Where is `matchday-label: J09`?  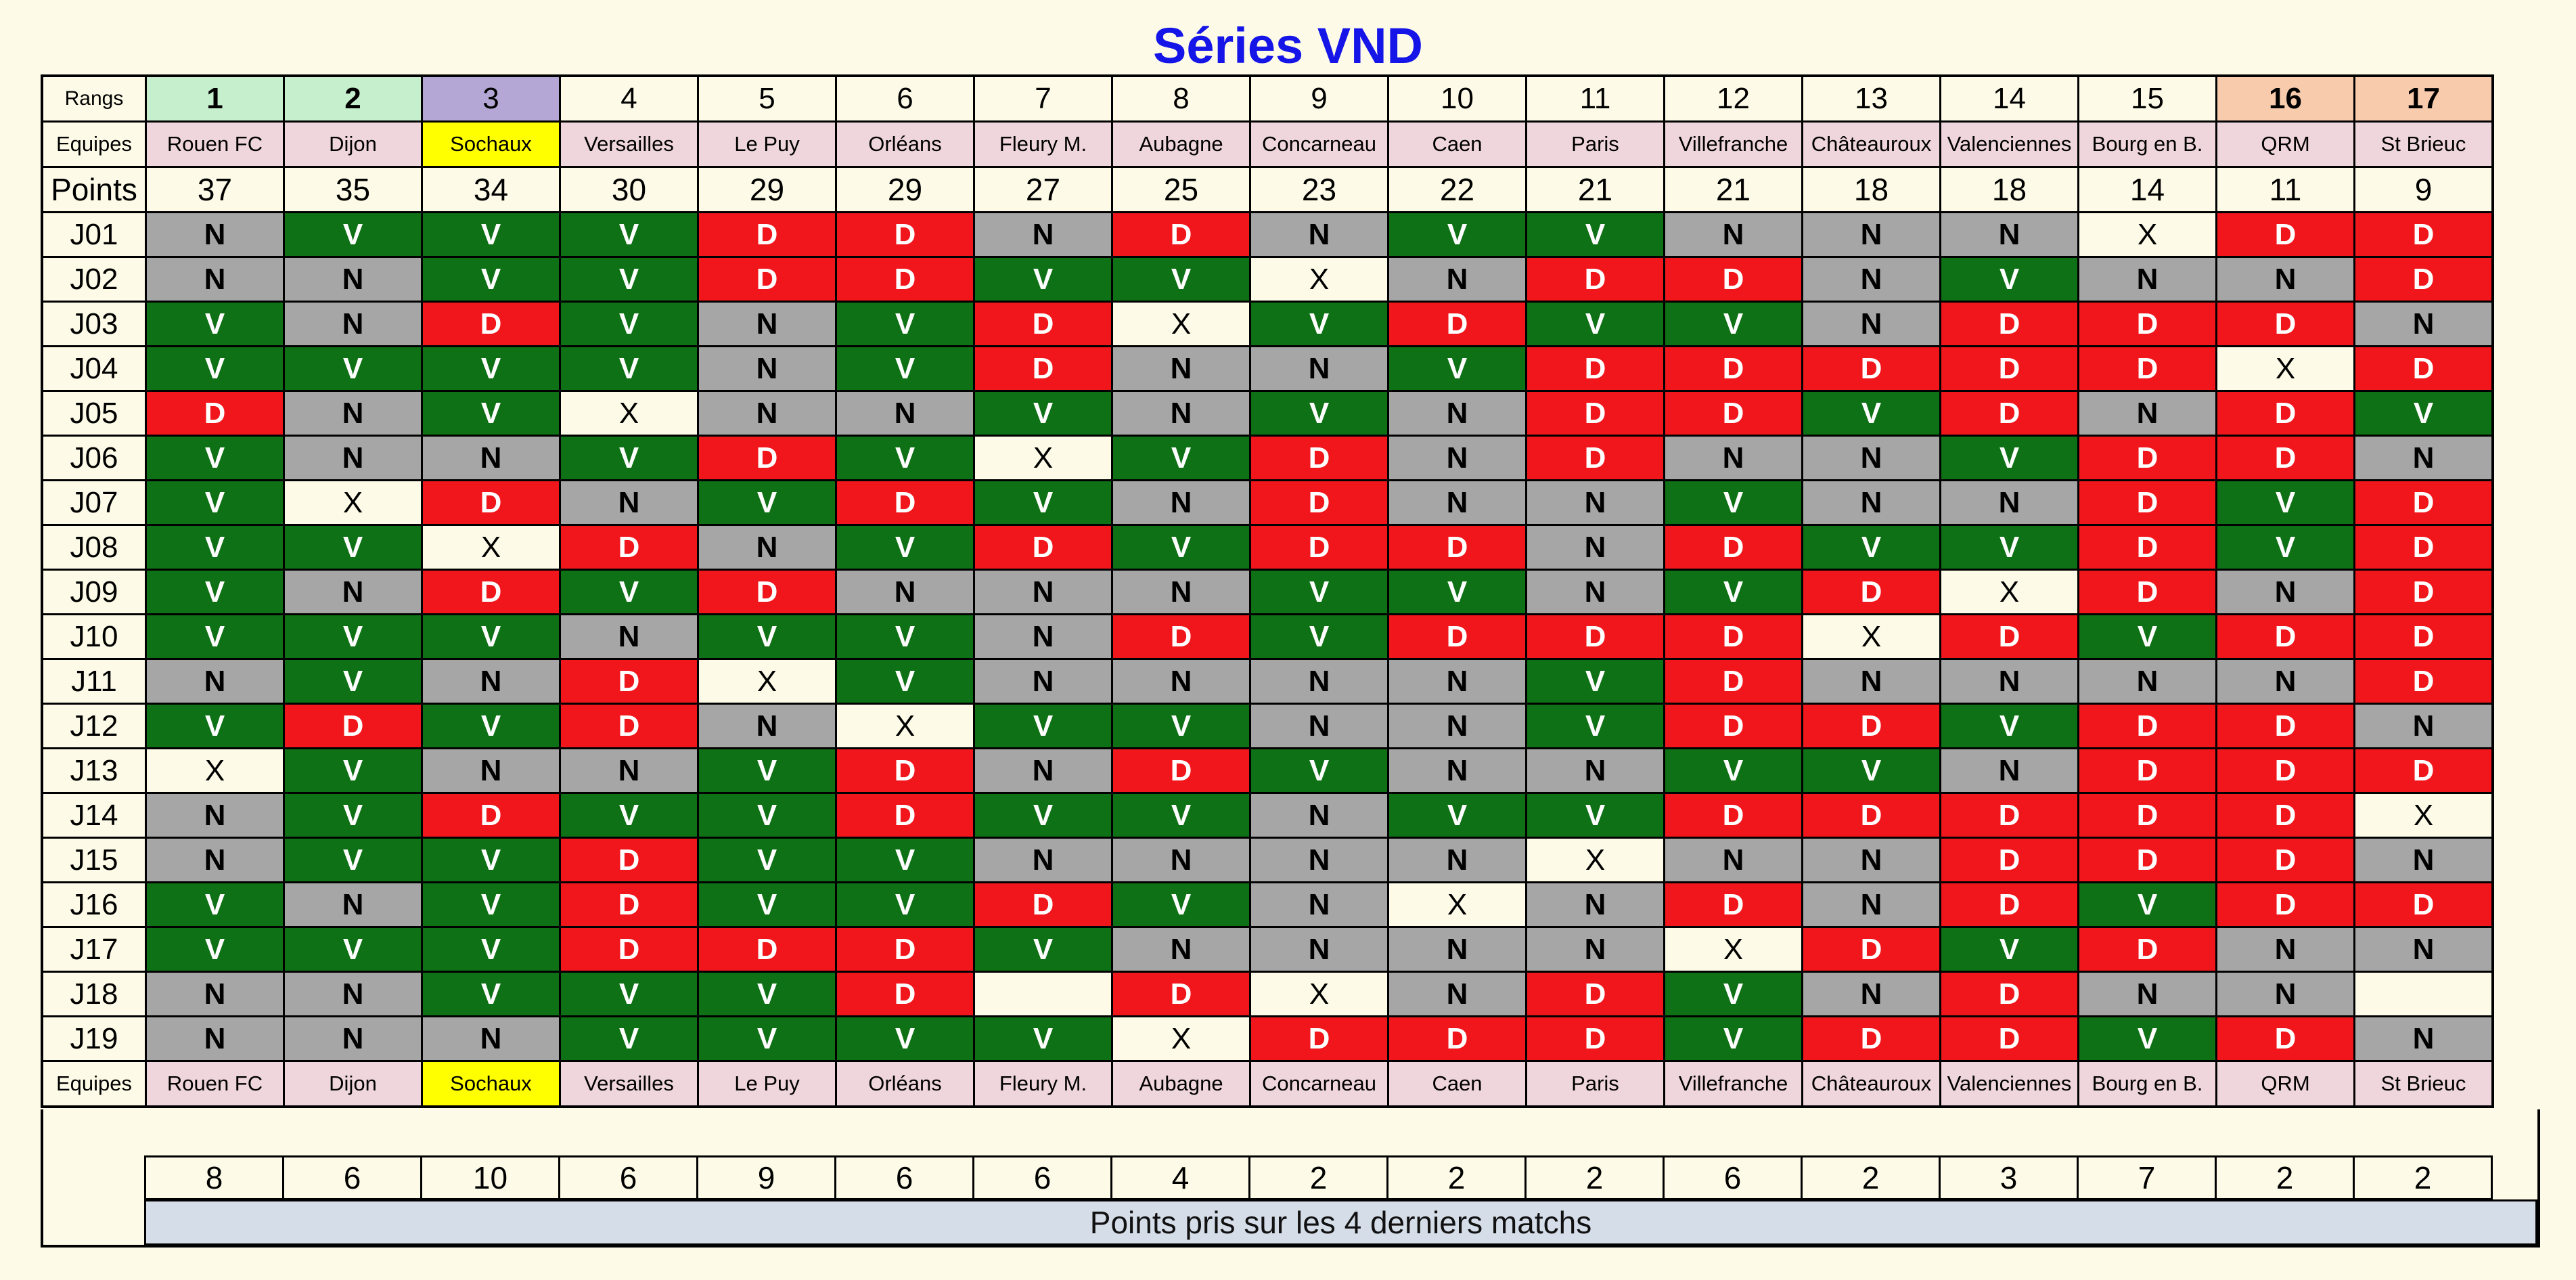 matchday-label: J09 is located at coordinates (94, 592).